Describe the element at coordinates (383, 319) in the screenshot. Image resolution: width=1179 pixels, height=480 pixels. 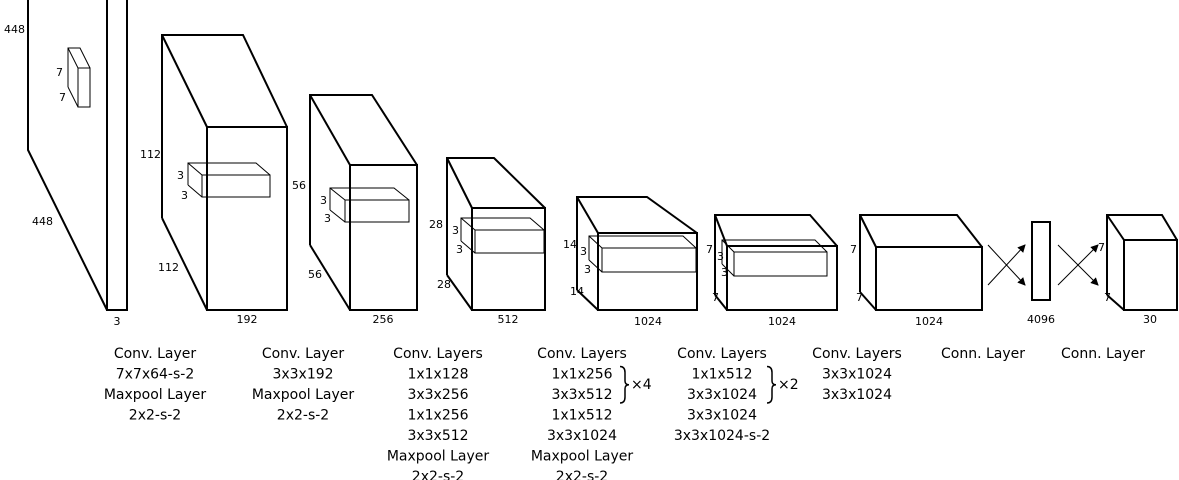
I see `dim-label: 256` at that location.